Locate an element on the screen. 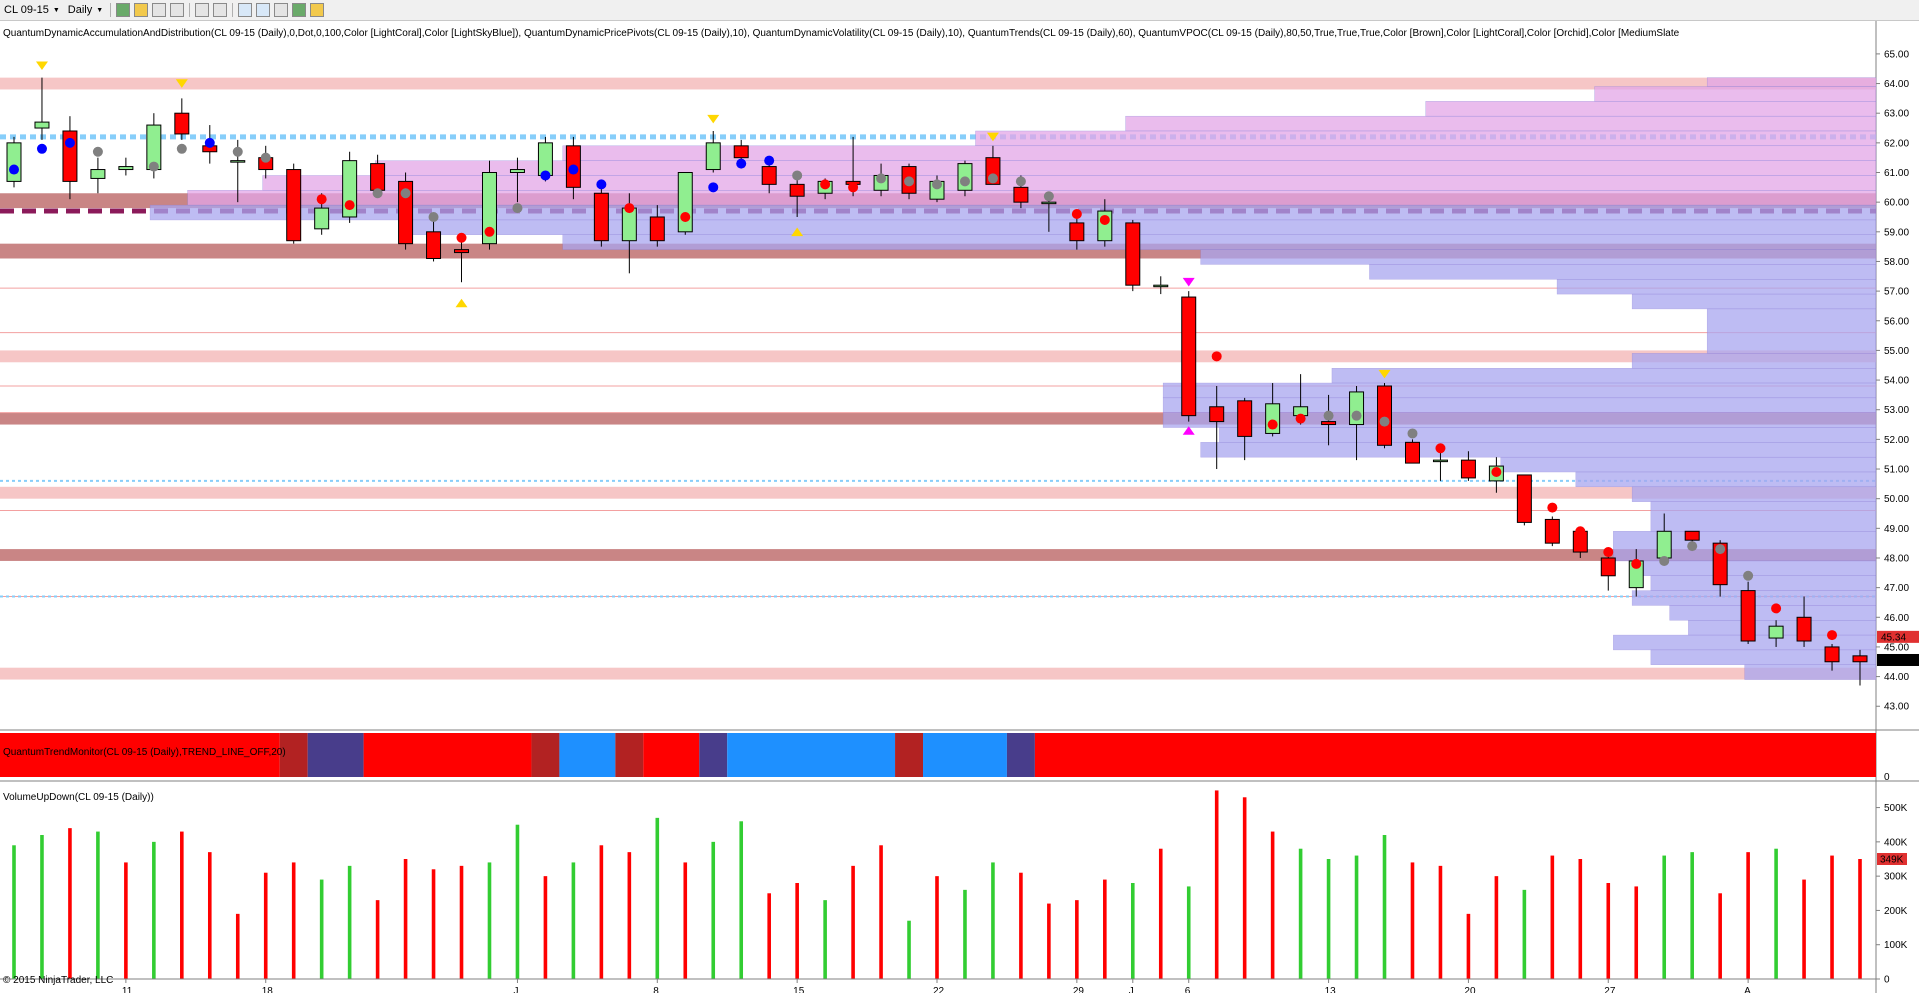 The image size is (1919, 993). volume-panel-title: VolumeUpDown(CL 09-15 (Daily)) is located at coordinates (78, 797).